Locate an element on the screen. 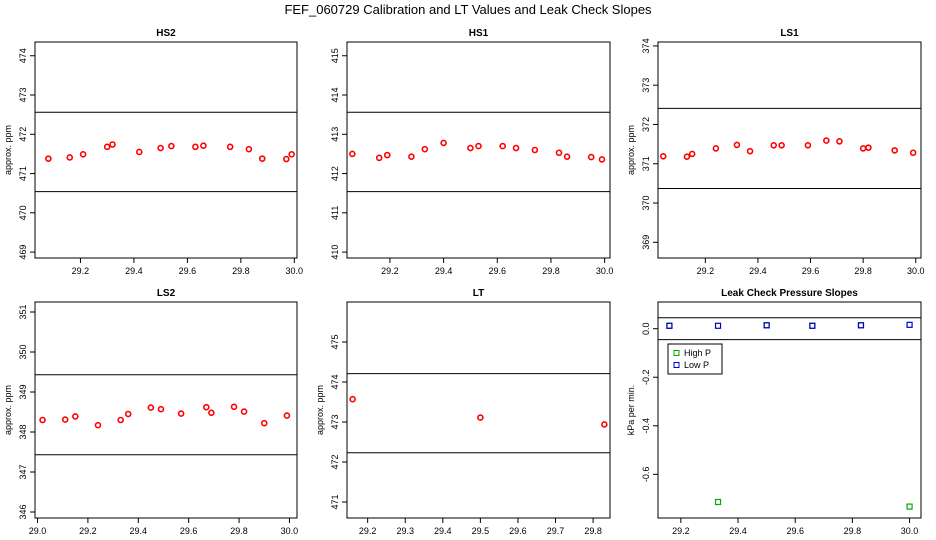  y-tick-label: -0.2 is located at coordinates (646, 377).